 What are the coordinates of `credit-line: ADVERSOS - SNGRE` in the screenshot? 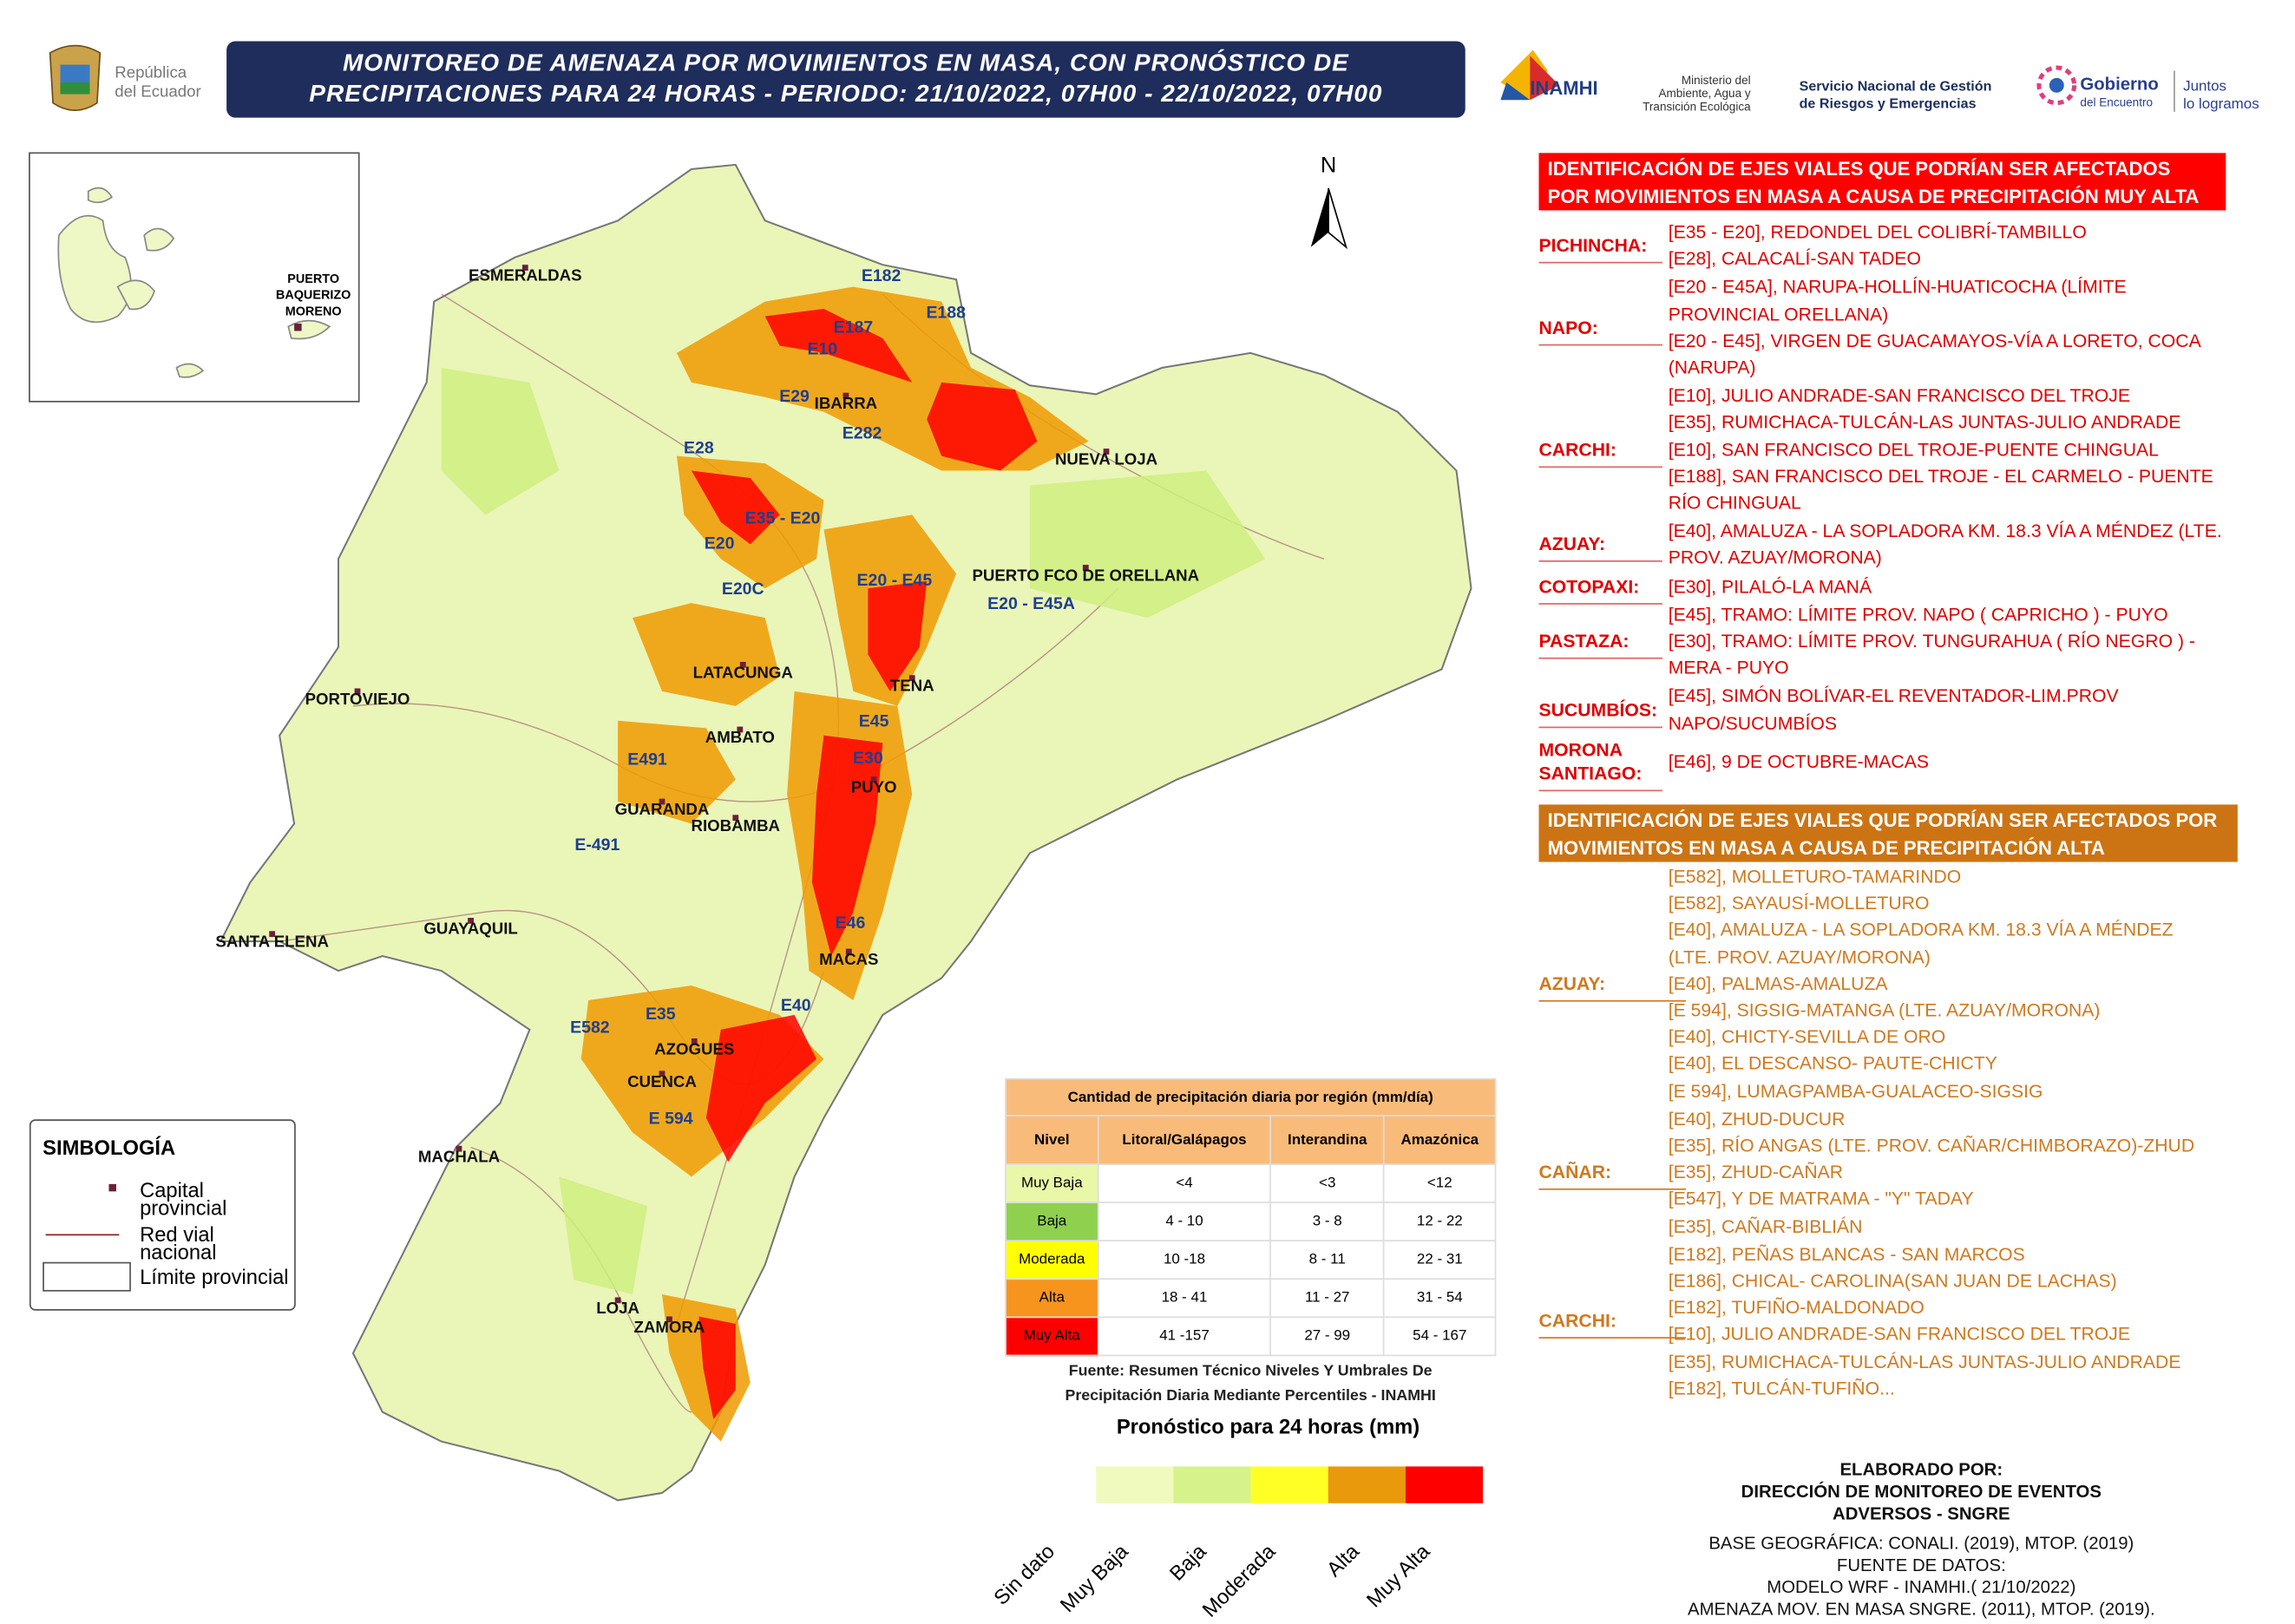 It's located at (1921, 1513).